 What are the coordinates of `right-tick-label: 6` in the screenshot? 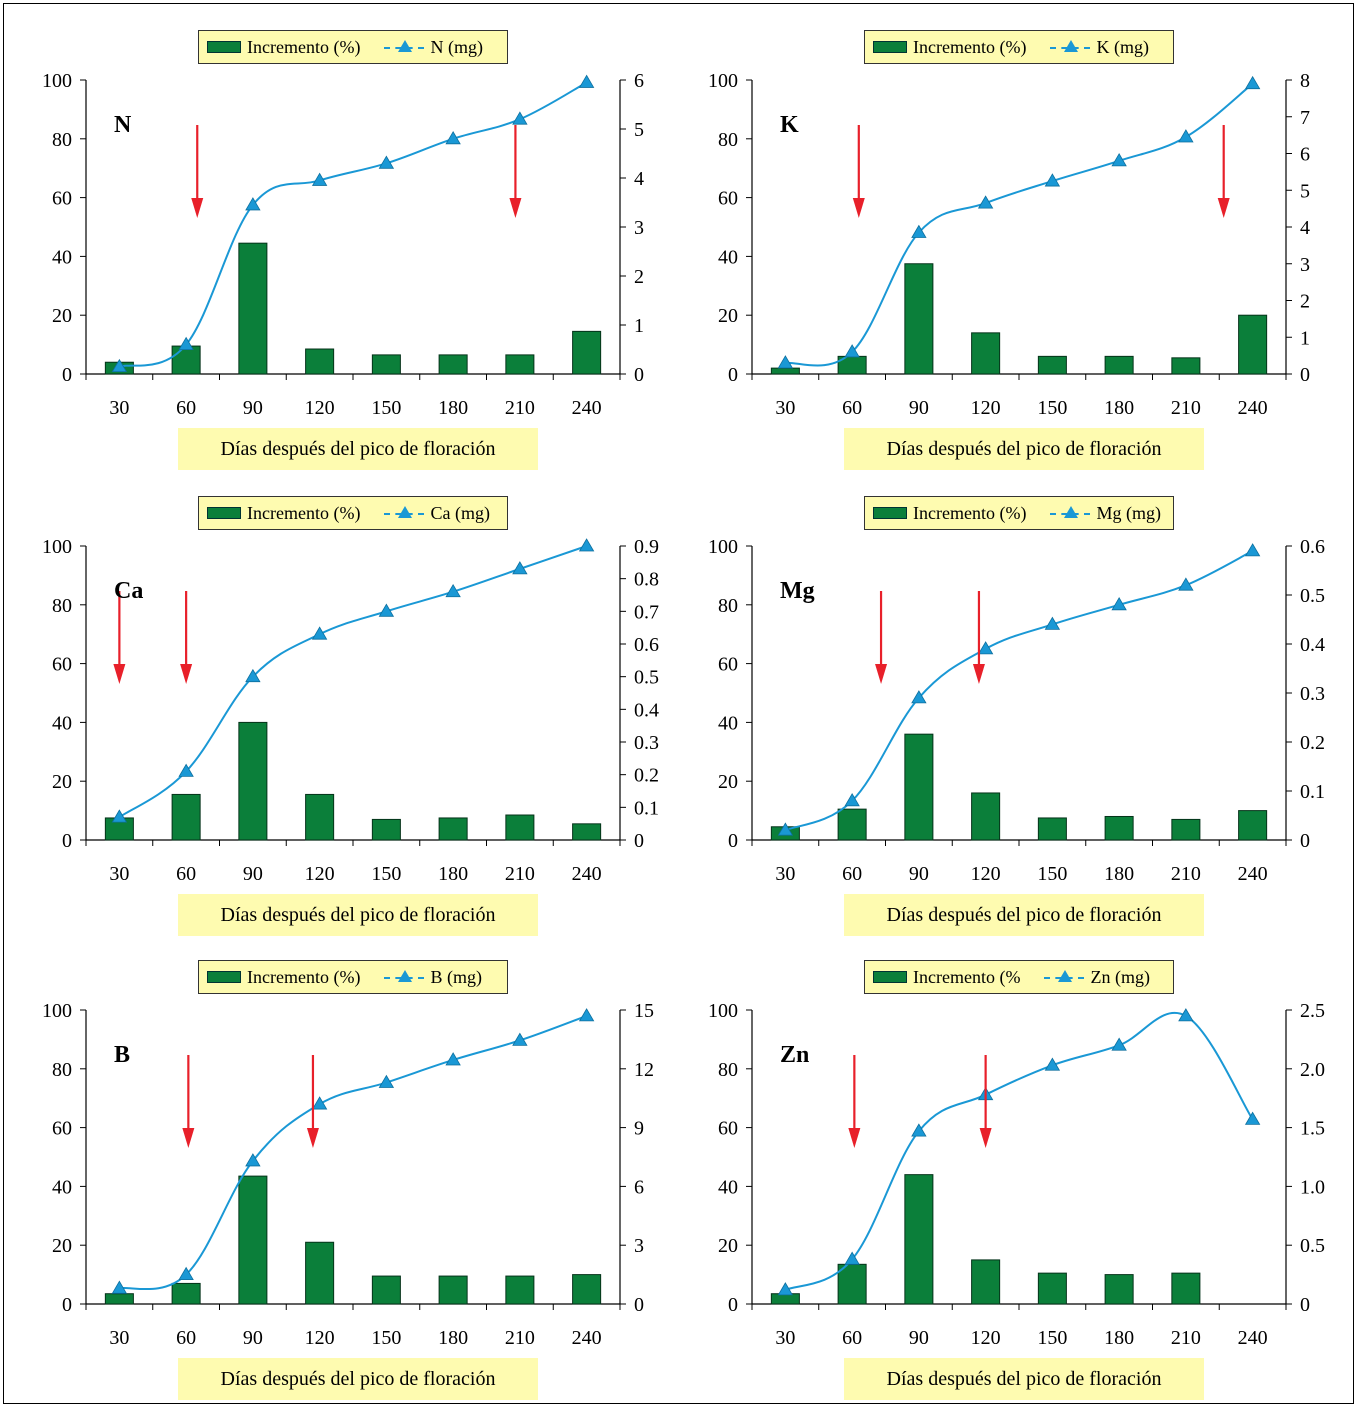 It's located at (639, 81).